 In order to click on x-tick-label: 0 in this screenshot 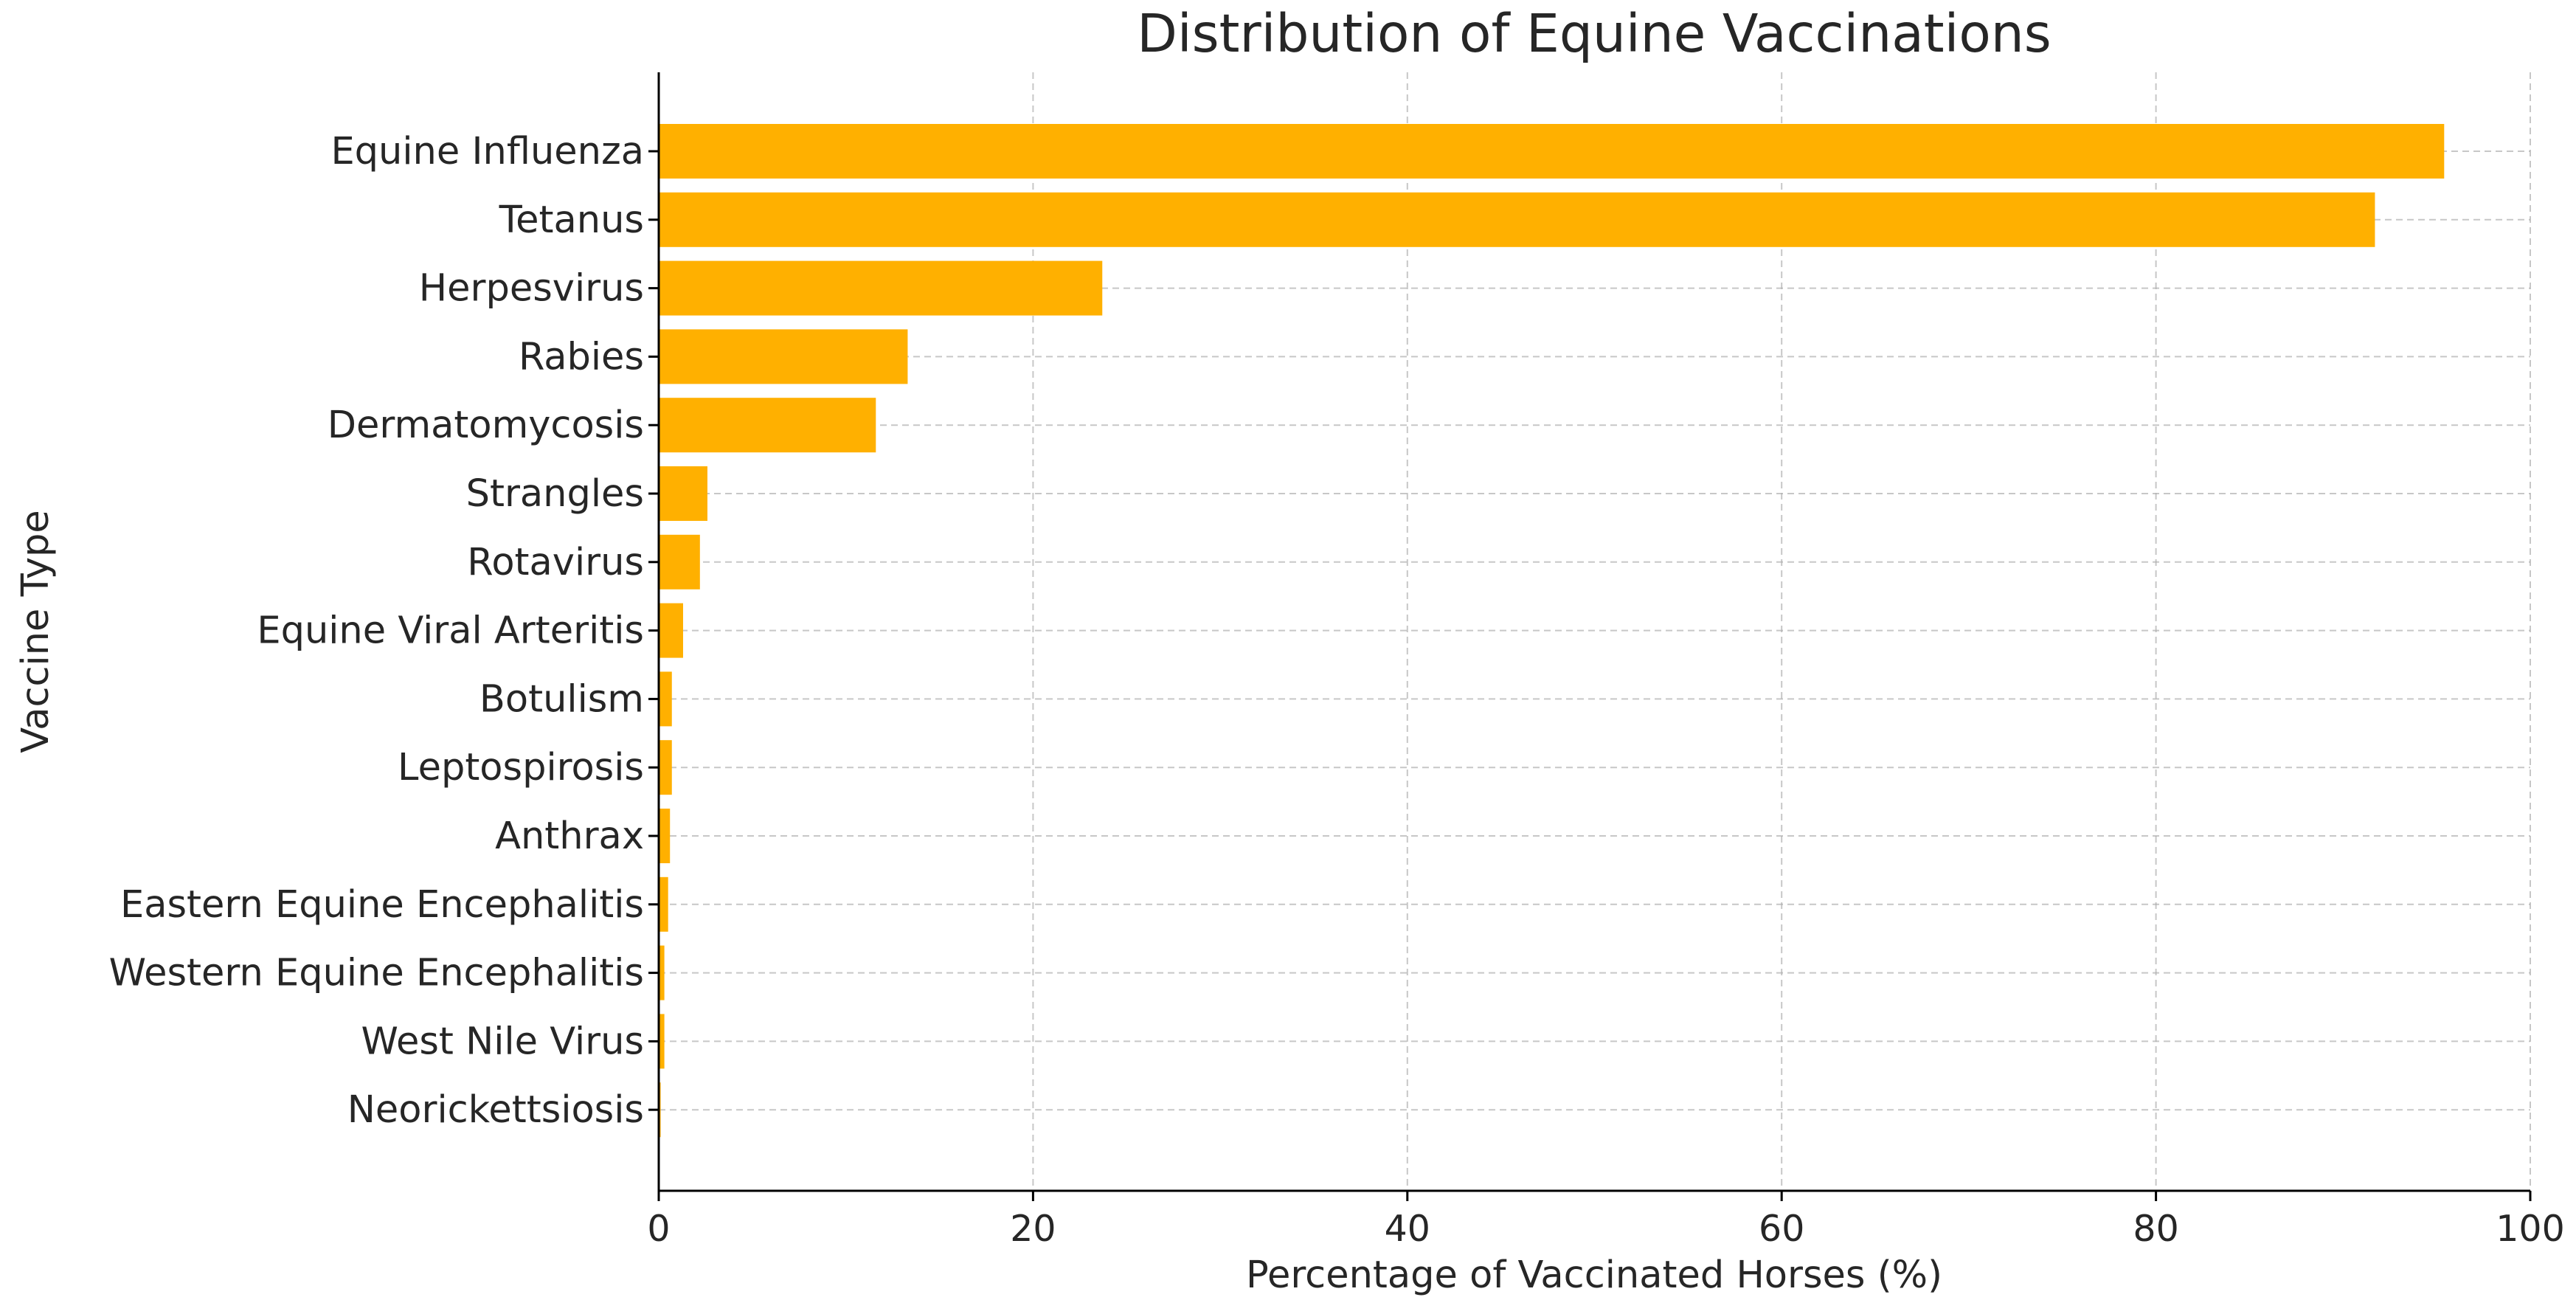, I will do `click(658, 1229)`.